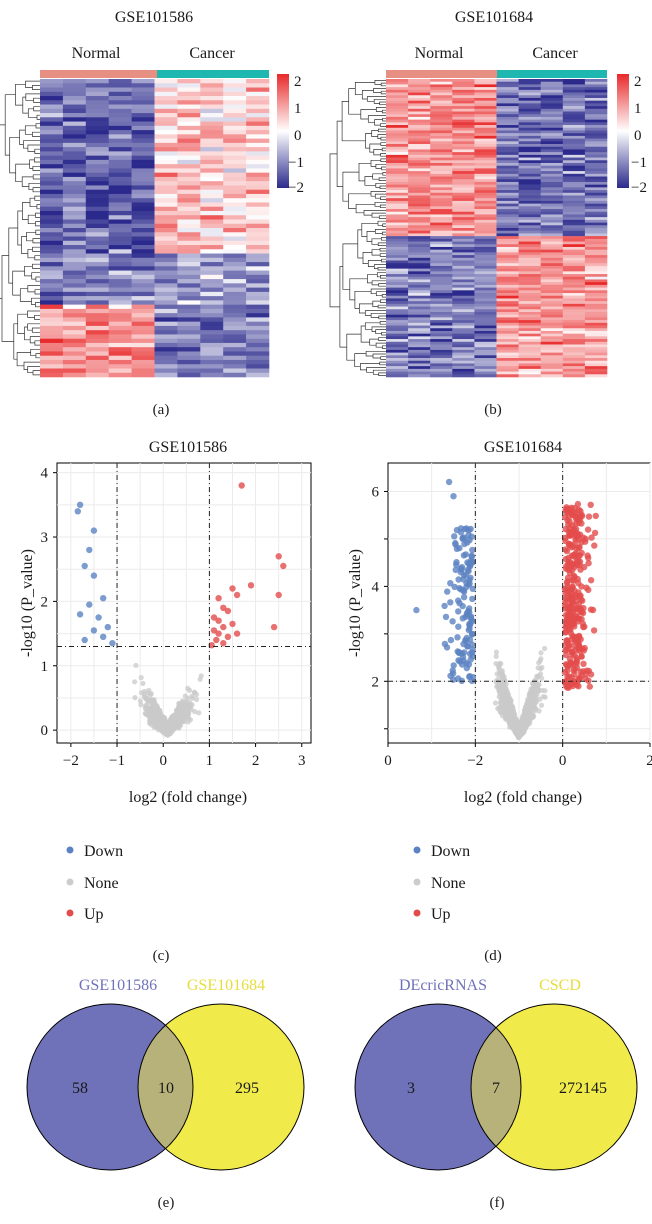 The image size is (652, 1224). I want to click on heatmap-group-bar-cancer-a, so click(213, 74).